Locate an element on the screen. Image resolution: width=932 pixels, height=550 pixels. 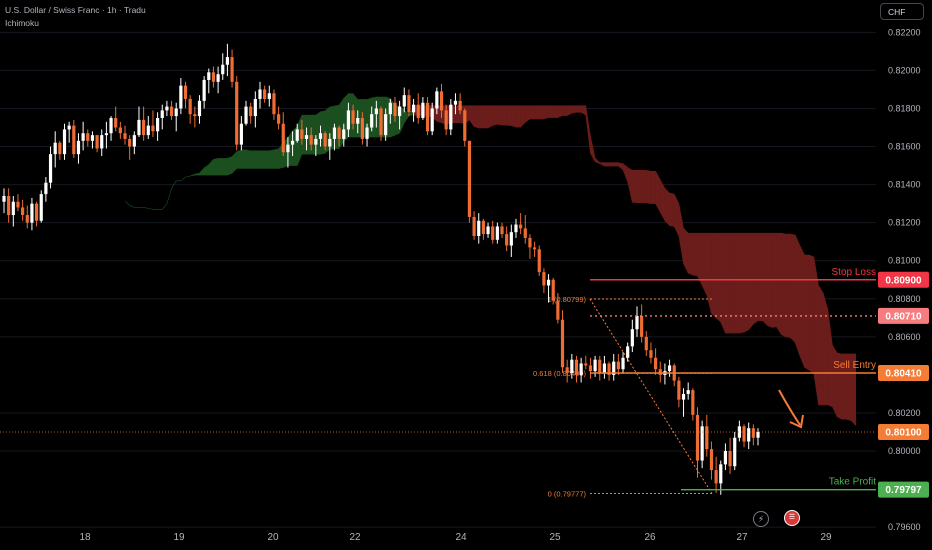
time-tick-label: 29 is located at coordinates (826, 537).